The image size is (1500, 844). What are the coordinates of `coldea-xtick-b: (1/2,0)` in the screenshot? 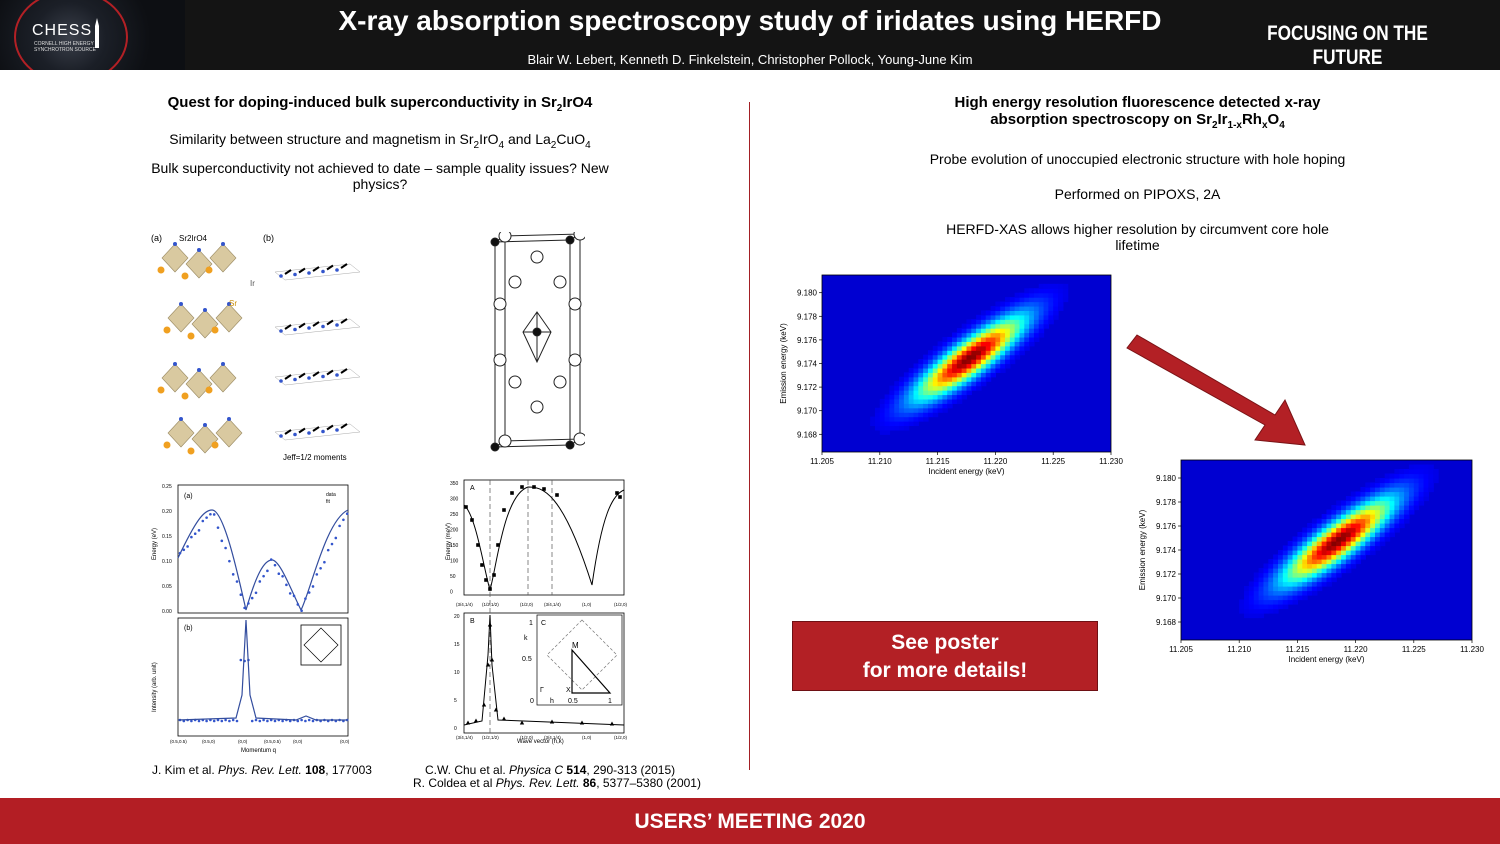 It's located at (527, 737).